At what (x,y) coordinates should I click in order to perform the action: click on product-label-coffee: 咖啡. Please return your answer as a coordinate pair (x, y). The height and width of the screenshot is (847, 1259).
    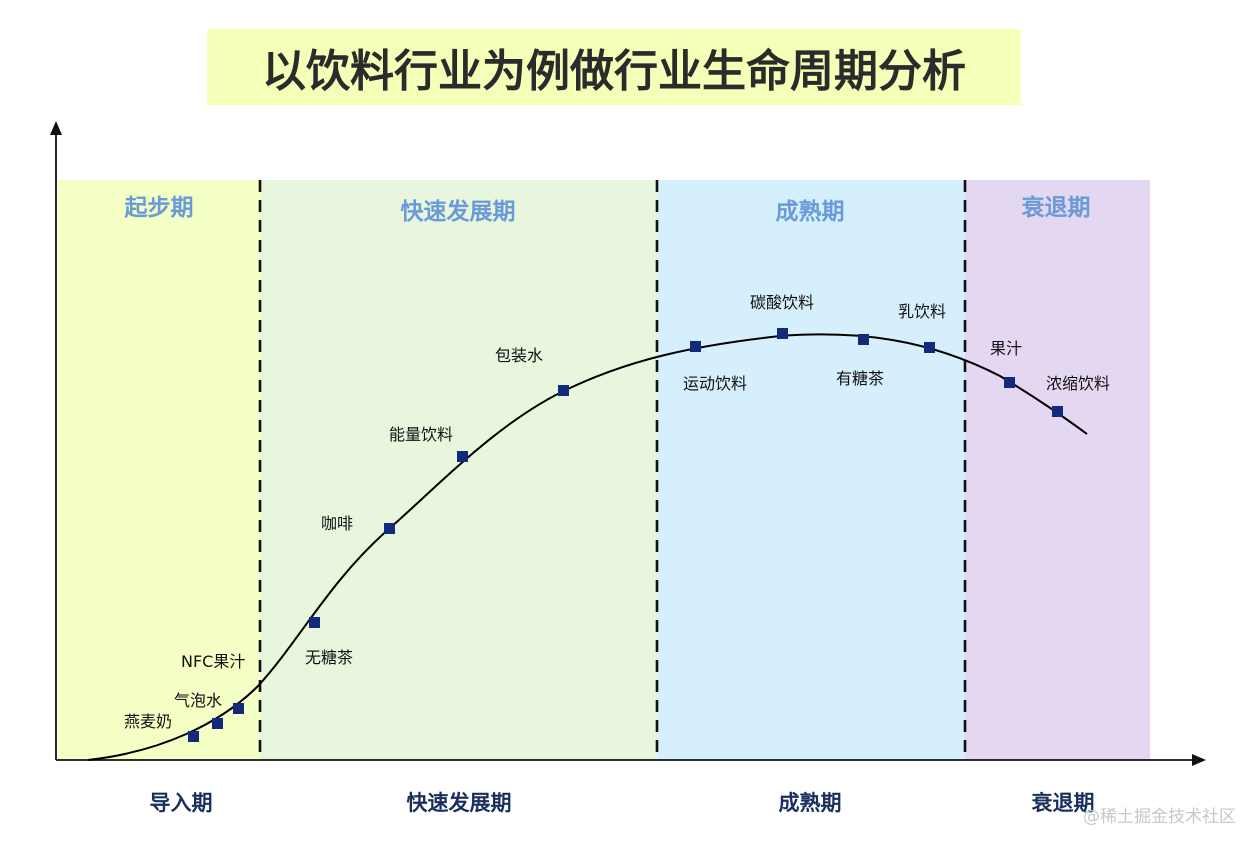
    Looking at the image, I should click on (337, 523).